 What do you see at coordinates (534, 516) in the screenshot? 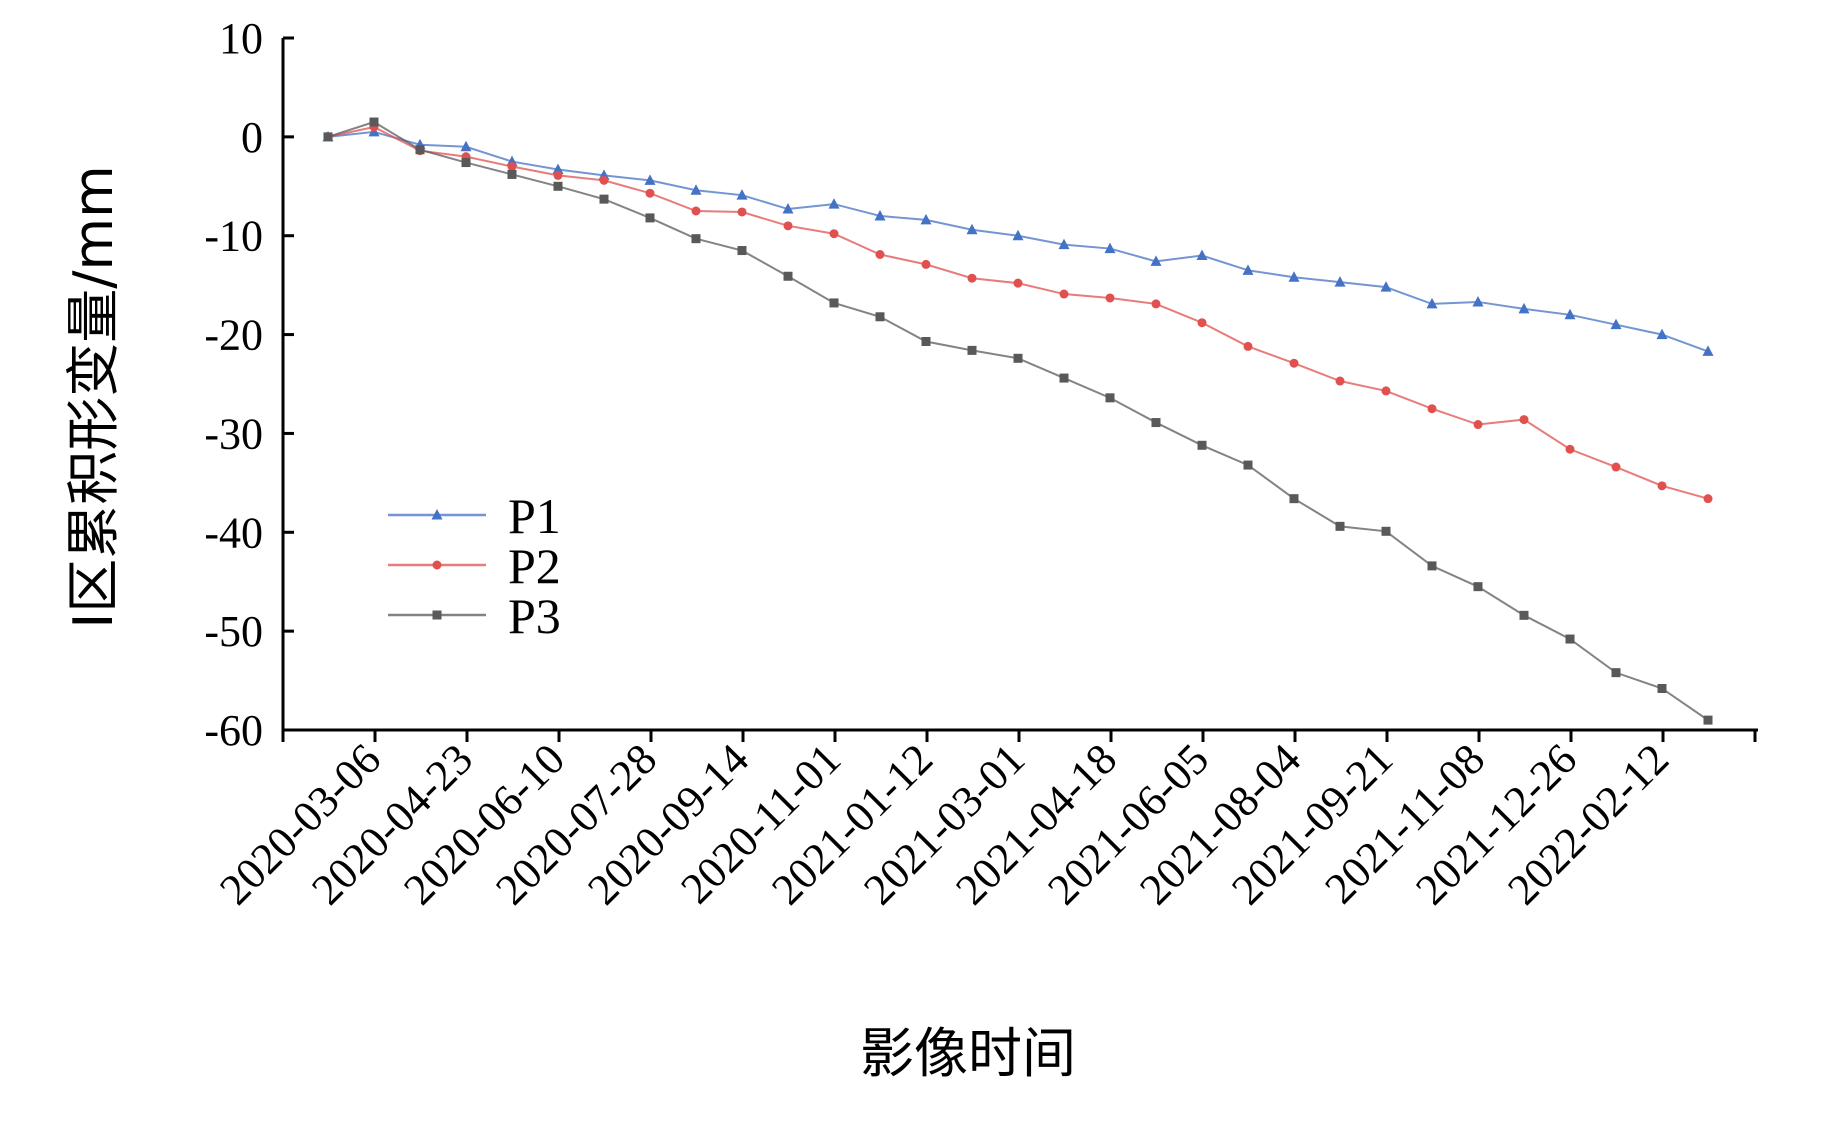
I see `legend-p1-label: P1` at bounding box center [534, 516].